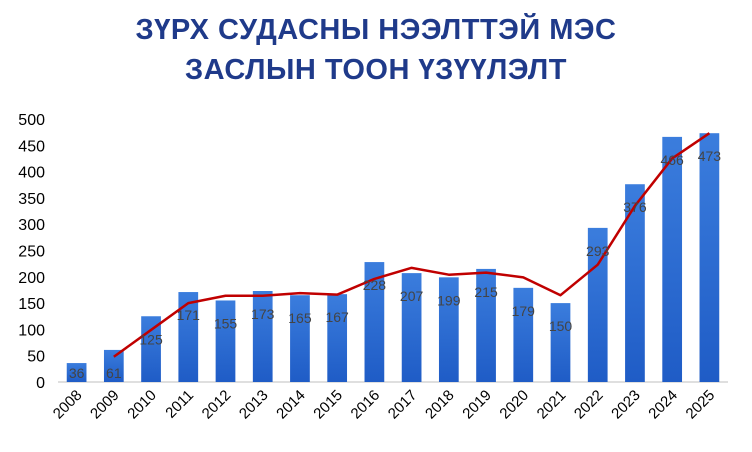 This screenshot has width=752, height=452. Describe the element at coordinates (31, 120) in the screenshot. I see `y-tick-label: 500` at that location.